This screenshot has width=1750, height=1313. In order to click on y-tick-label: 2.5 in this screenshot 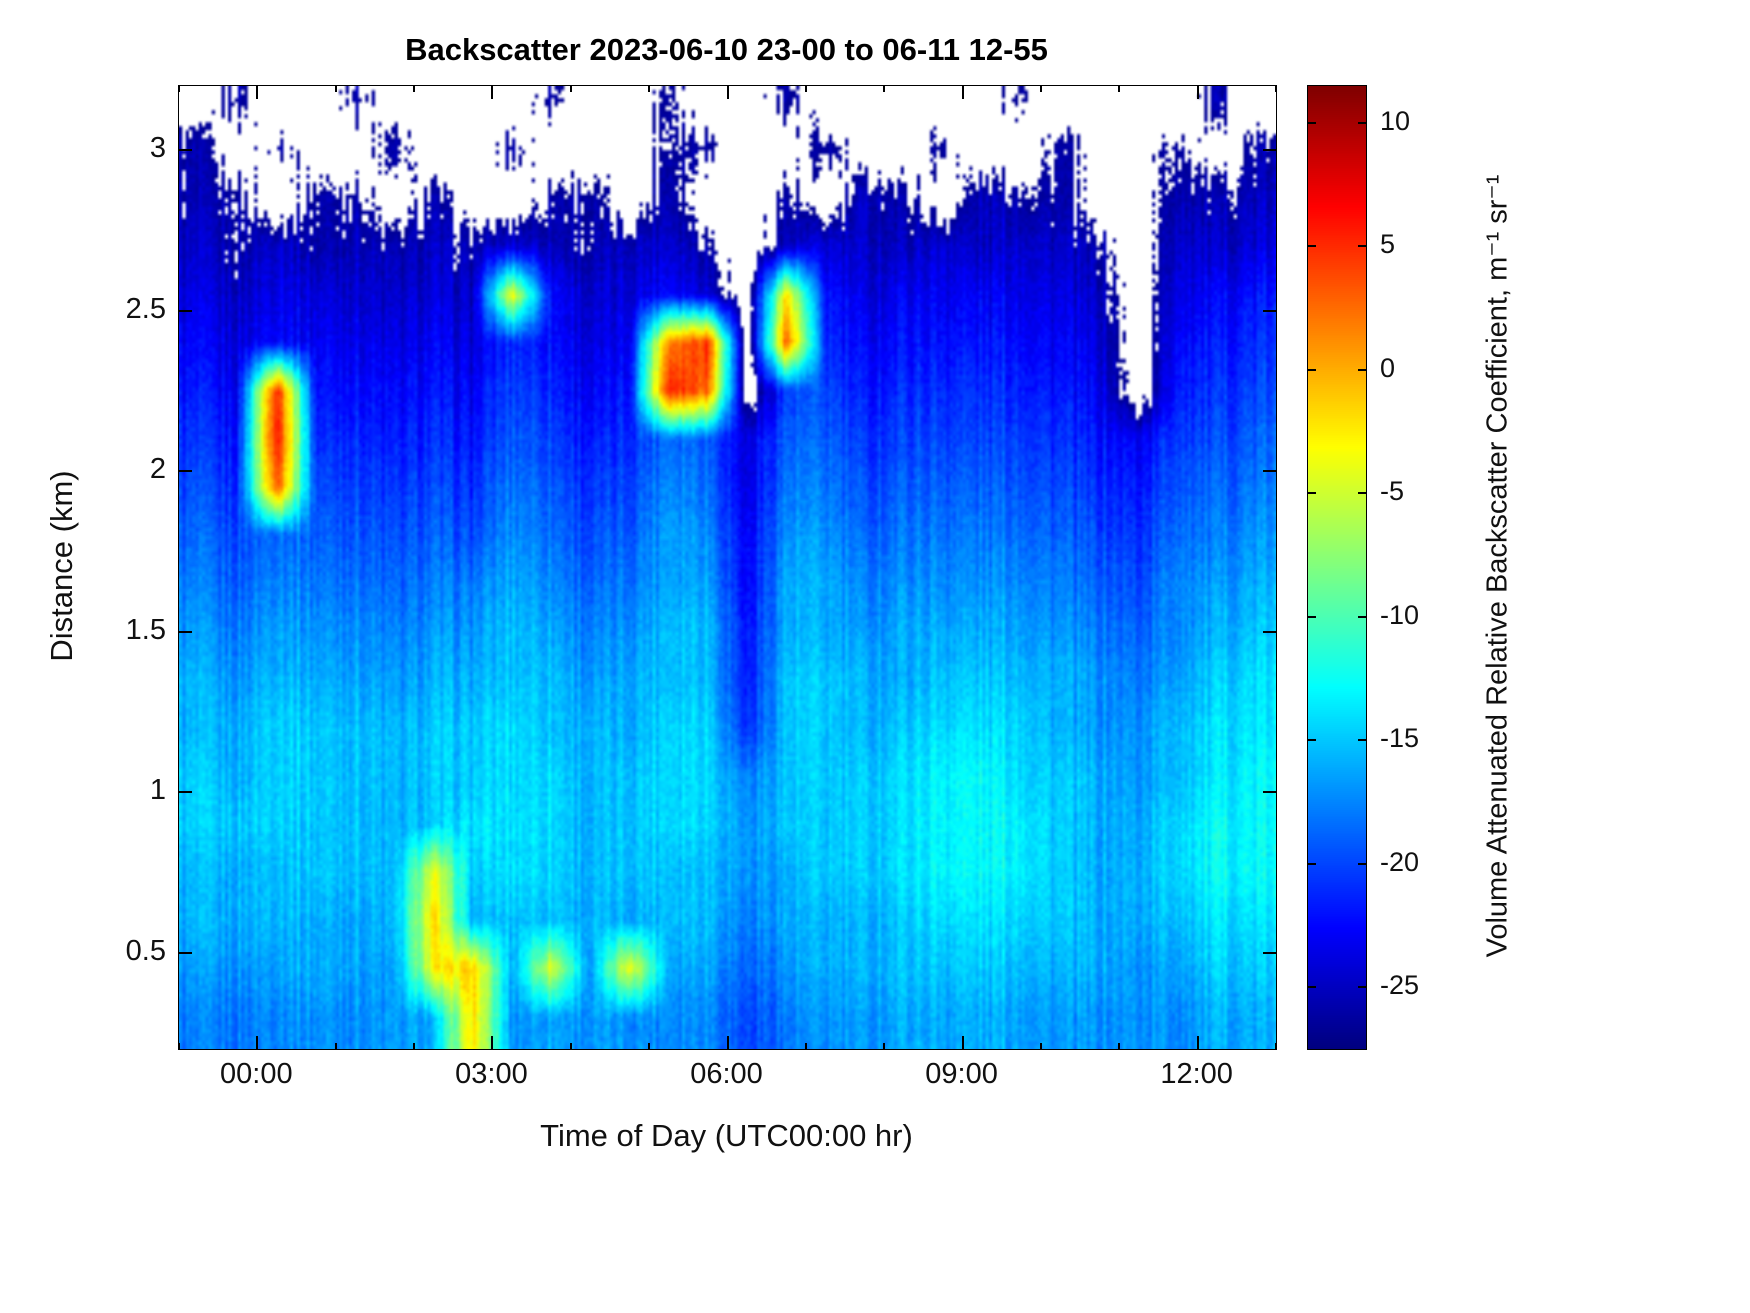, I will do `click(145, 309)`.